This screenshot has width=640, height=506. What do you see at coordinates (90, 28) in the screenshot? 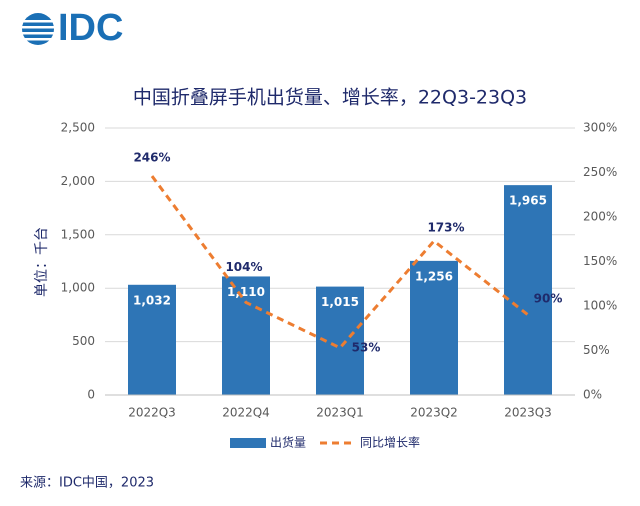
I see `logo-text: IDC` at bounding box center [90, 28].